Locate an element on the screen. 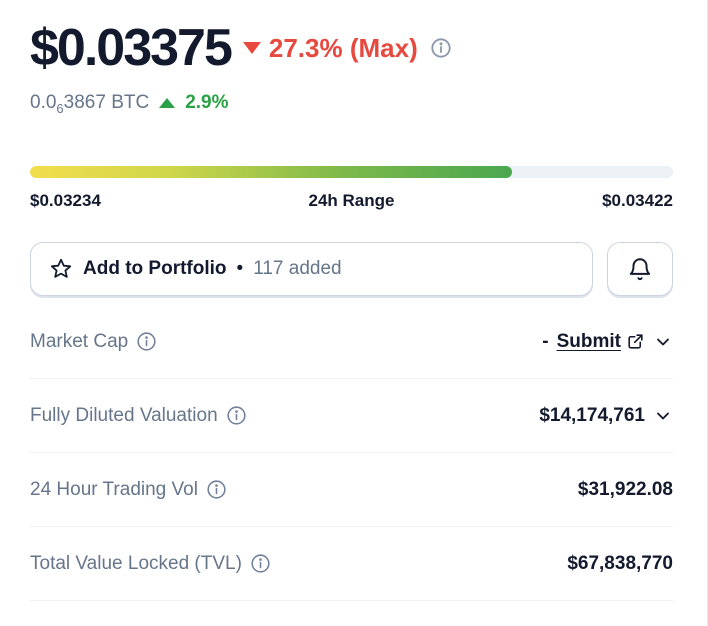 This screenshot has width=708, height=626. btc-price: 0.063867 BTC is located at coordinates (90, 104).